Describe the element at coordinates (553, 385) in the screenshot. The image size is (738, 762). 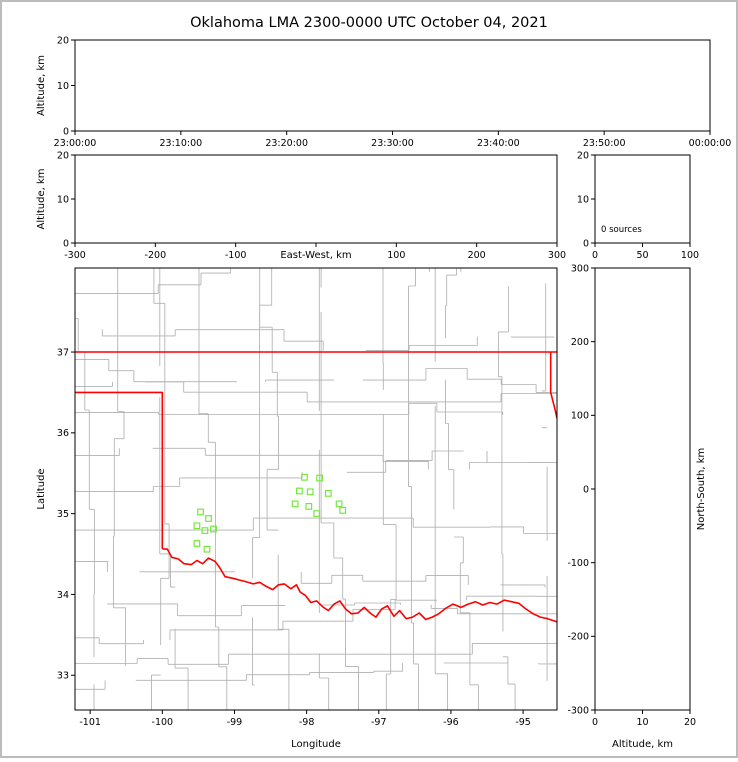
I see `missouri-arkansas-border` at that location.